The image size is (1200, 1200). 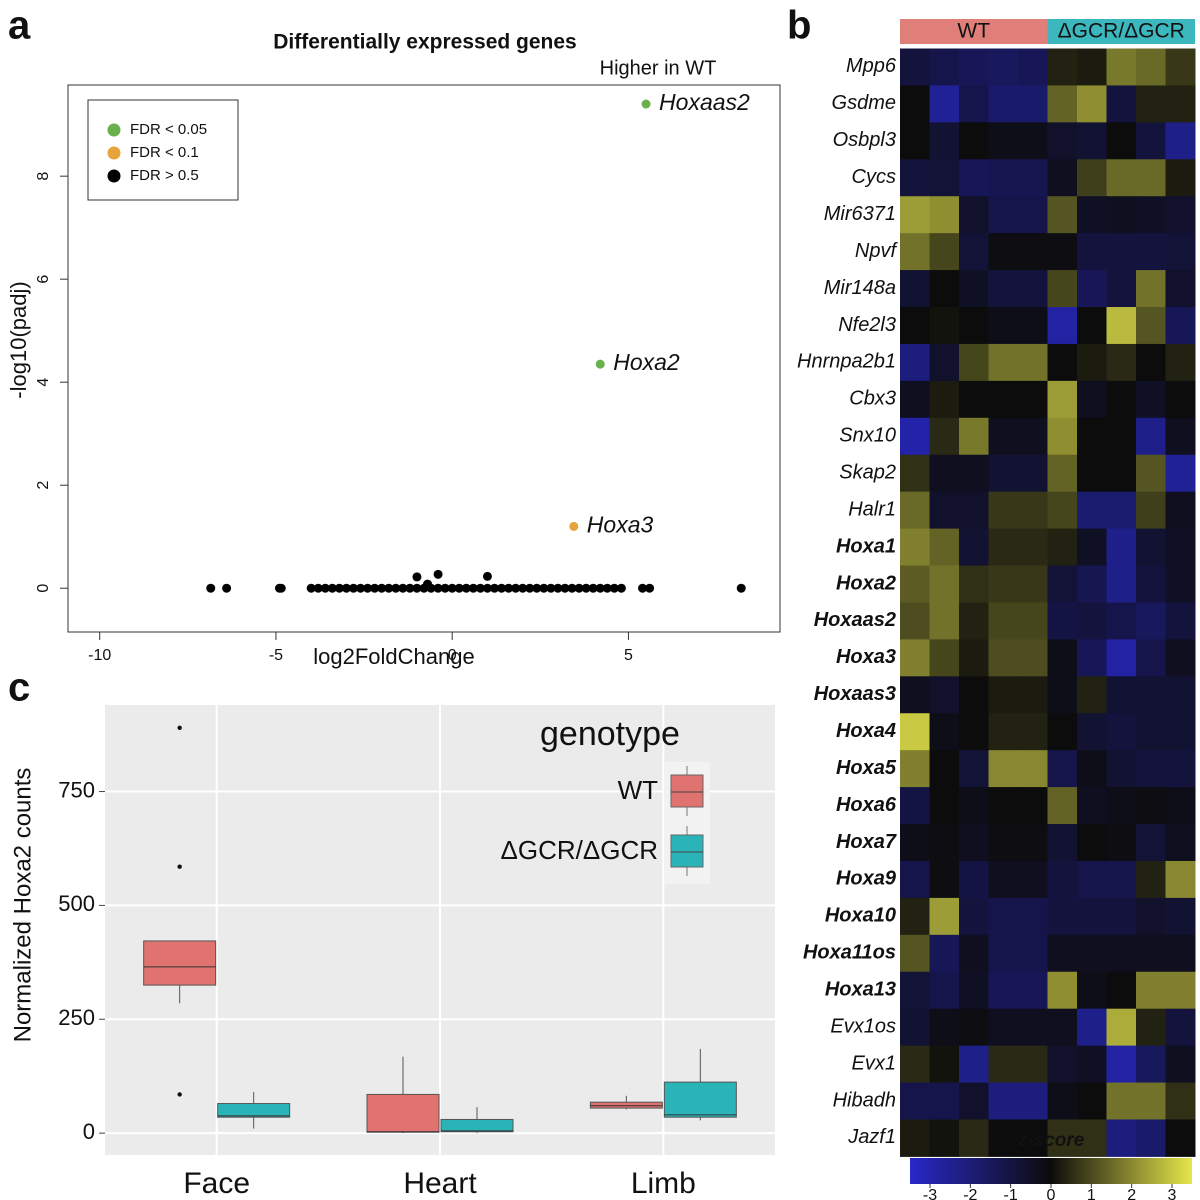 I want to click on point-label: Hoxaas2, so click(x=704, y=102).